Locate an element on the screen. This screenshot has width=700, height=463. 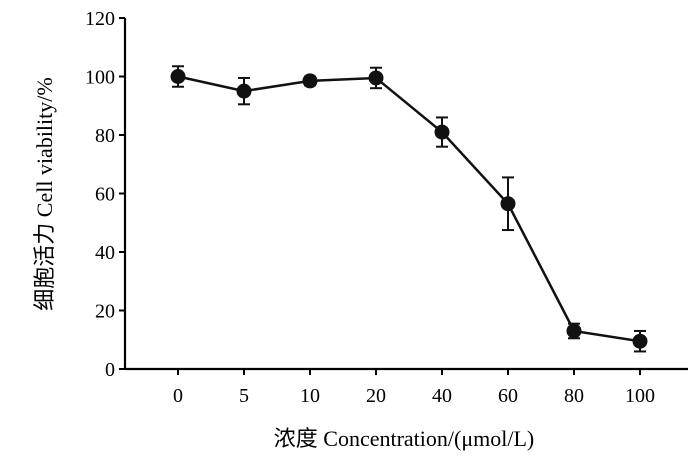
y-axis-title: 细胞活力 Cell viability/% is located at coordinates (44, 193).